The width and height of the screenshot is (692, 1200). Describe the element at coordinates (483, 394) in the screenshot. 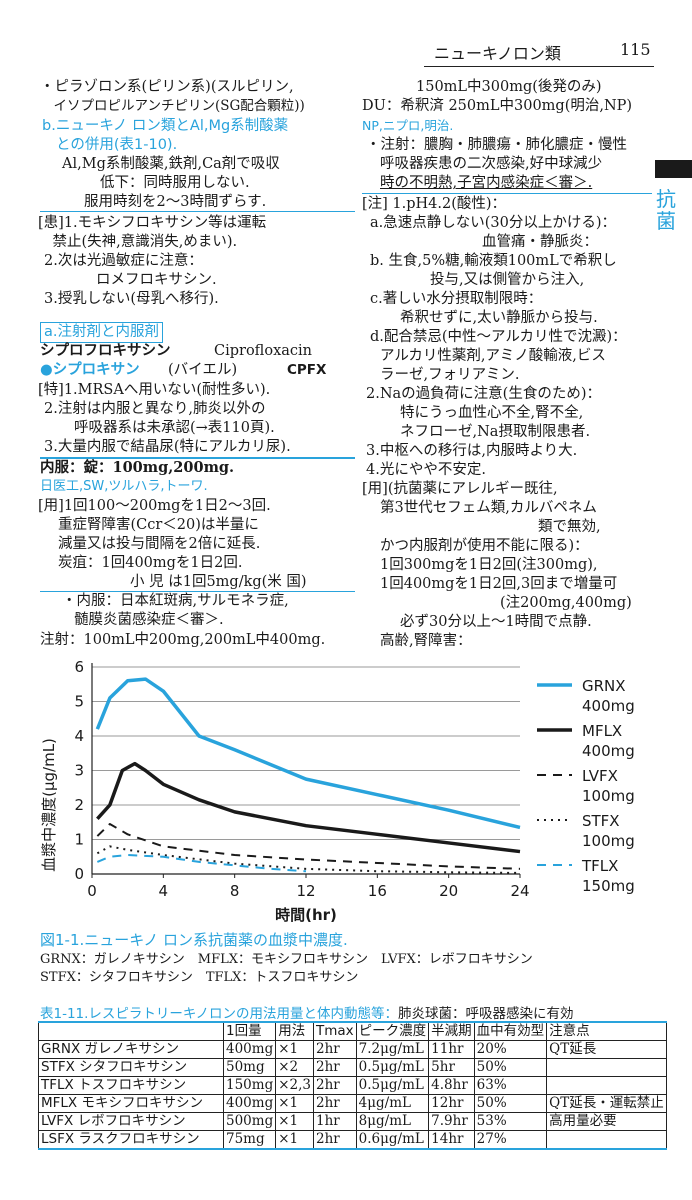

I see `text-line: 2.Naの過負荷に注意(生食のため)：` at that location.